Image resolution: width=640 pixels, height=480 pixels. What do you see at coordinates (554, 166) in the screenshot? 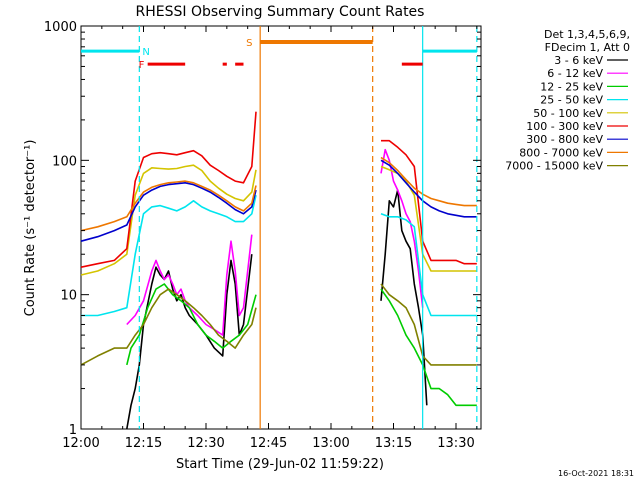
I see `legend-label-7000-15000-kev: 7000 - 15000 keV` at bounding box center [554, 166].